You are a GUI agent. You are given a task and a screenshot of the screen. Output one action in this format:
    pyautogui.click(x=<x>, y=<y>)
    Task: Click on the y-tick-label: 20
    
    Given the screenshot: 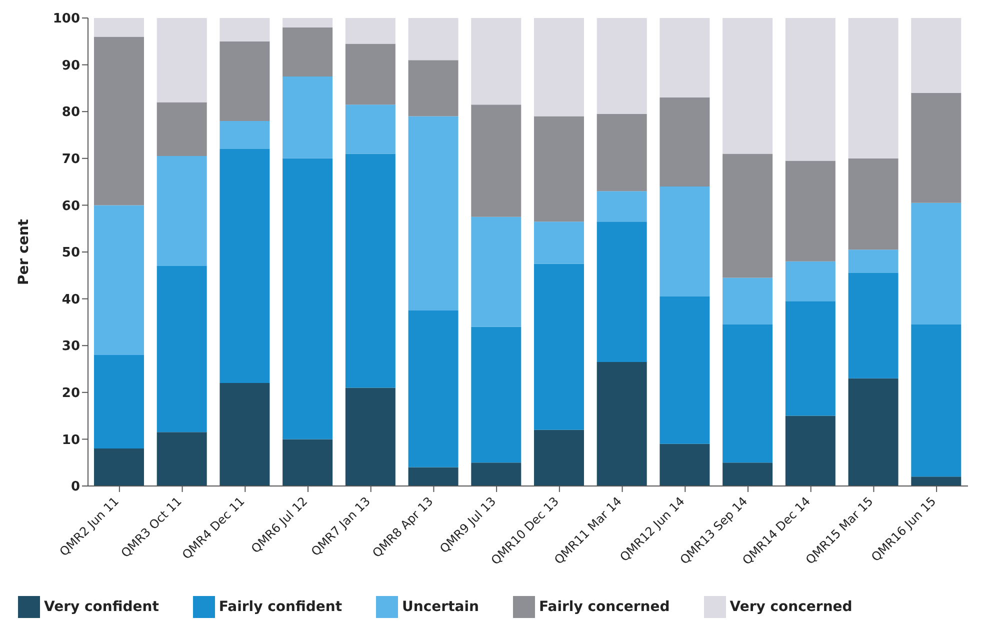 What is the action you would take?
    pyautogui.click(x=71, y=394)
    